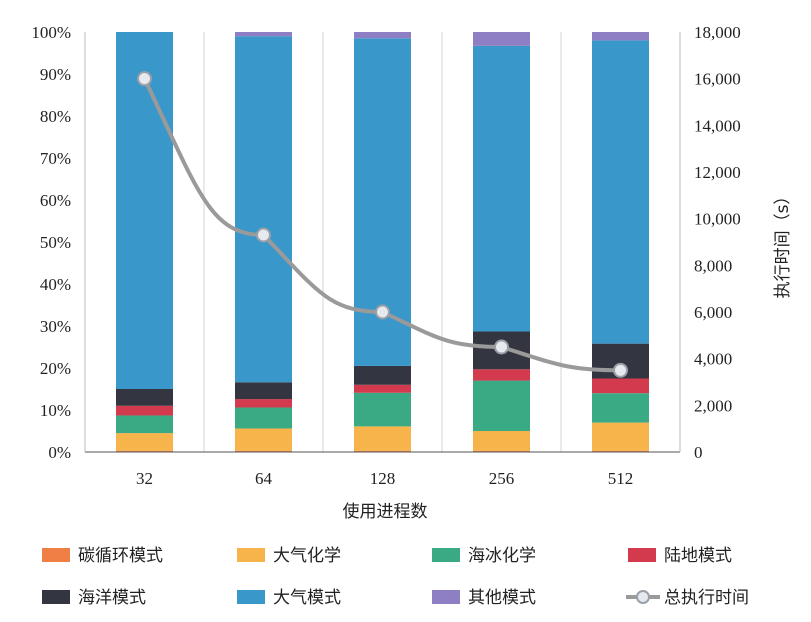 The width and height of the screenshot is (811, 622). I want to click on legend-line-marker, so click(643, 597).